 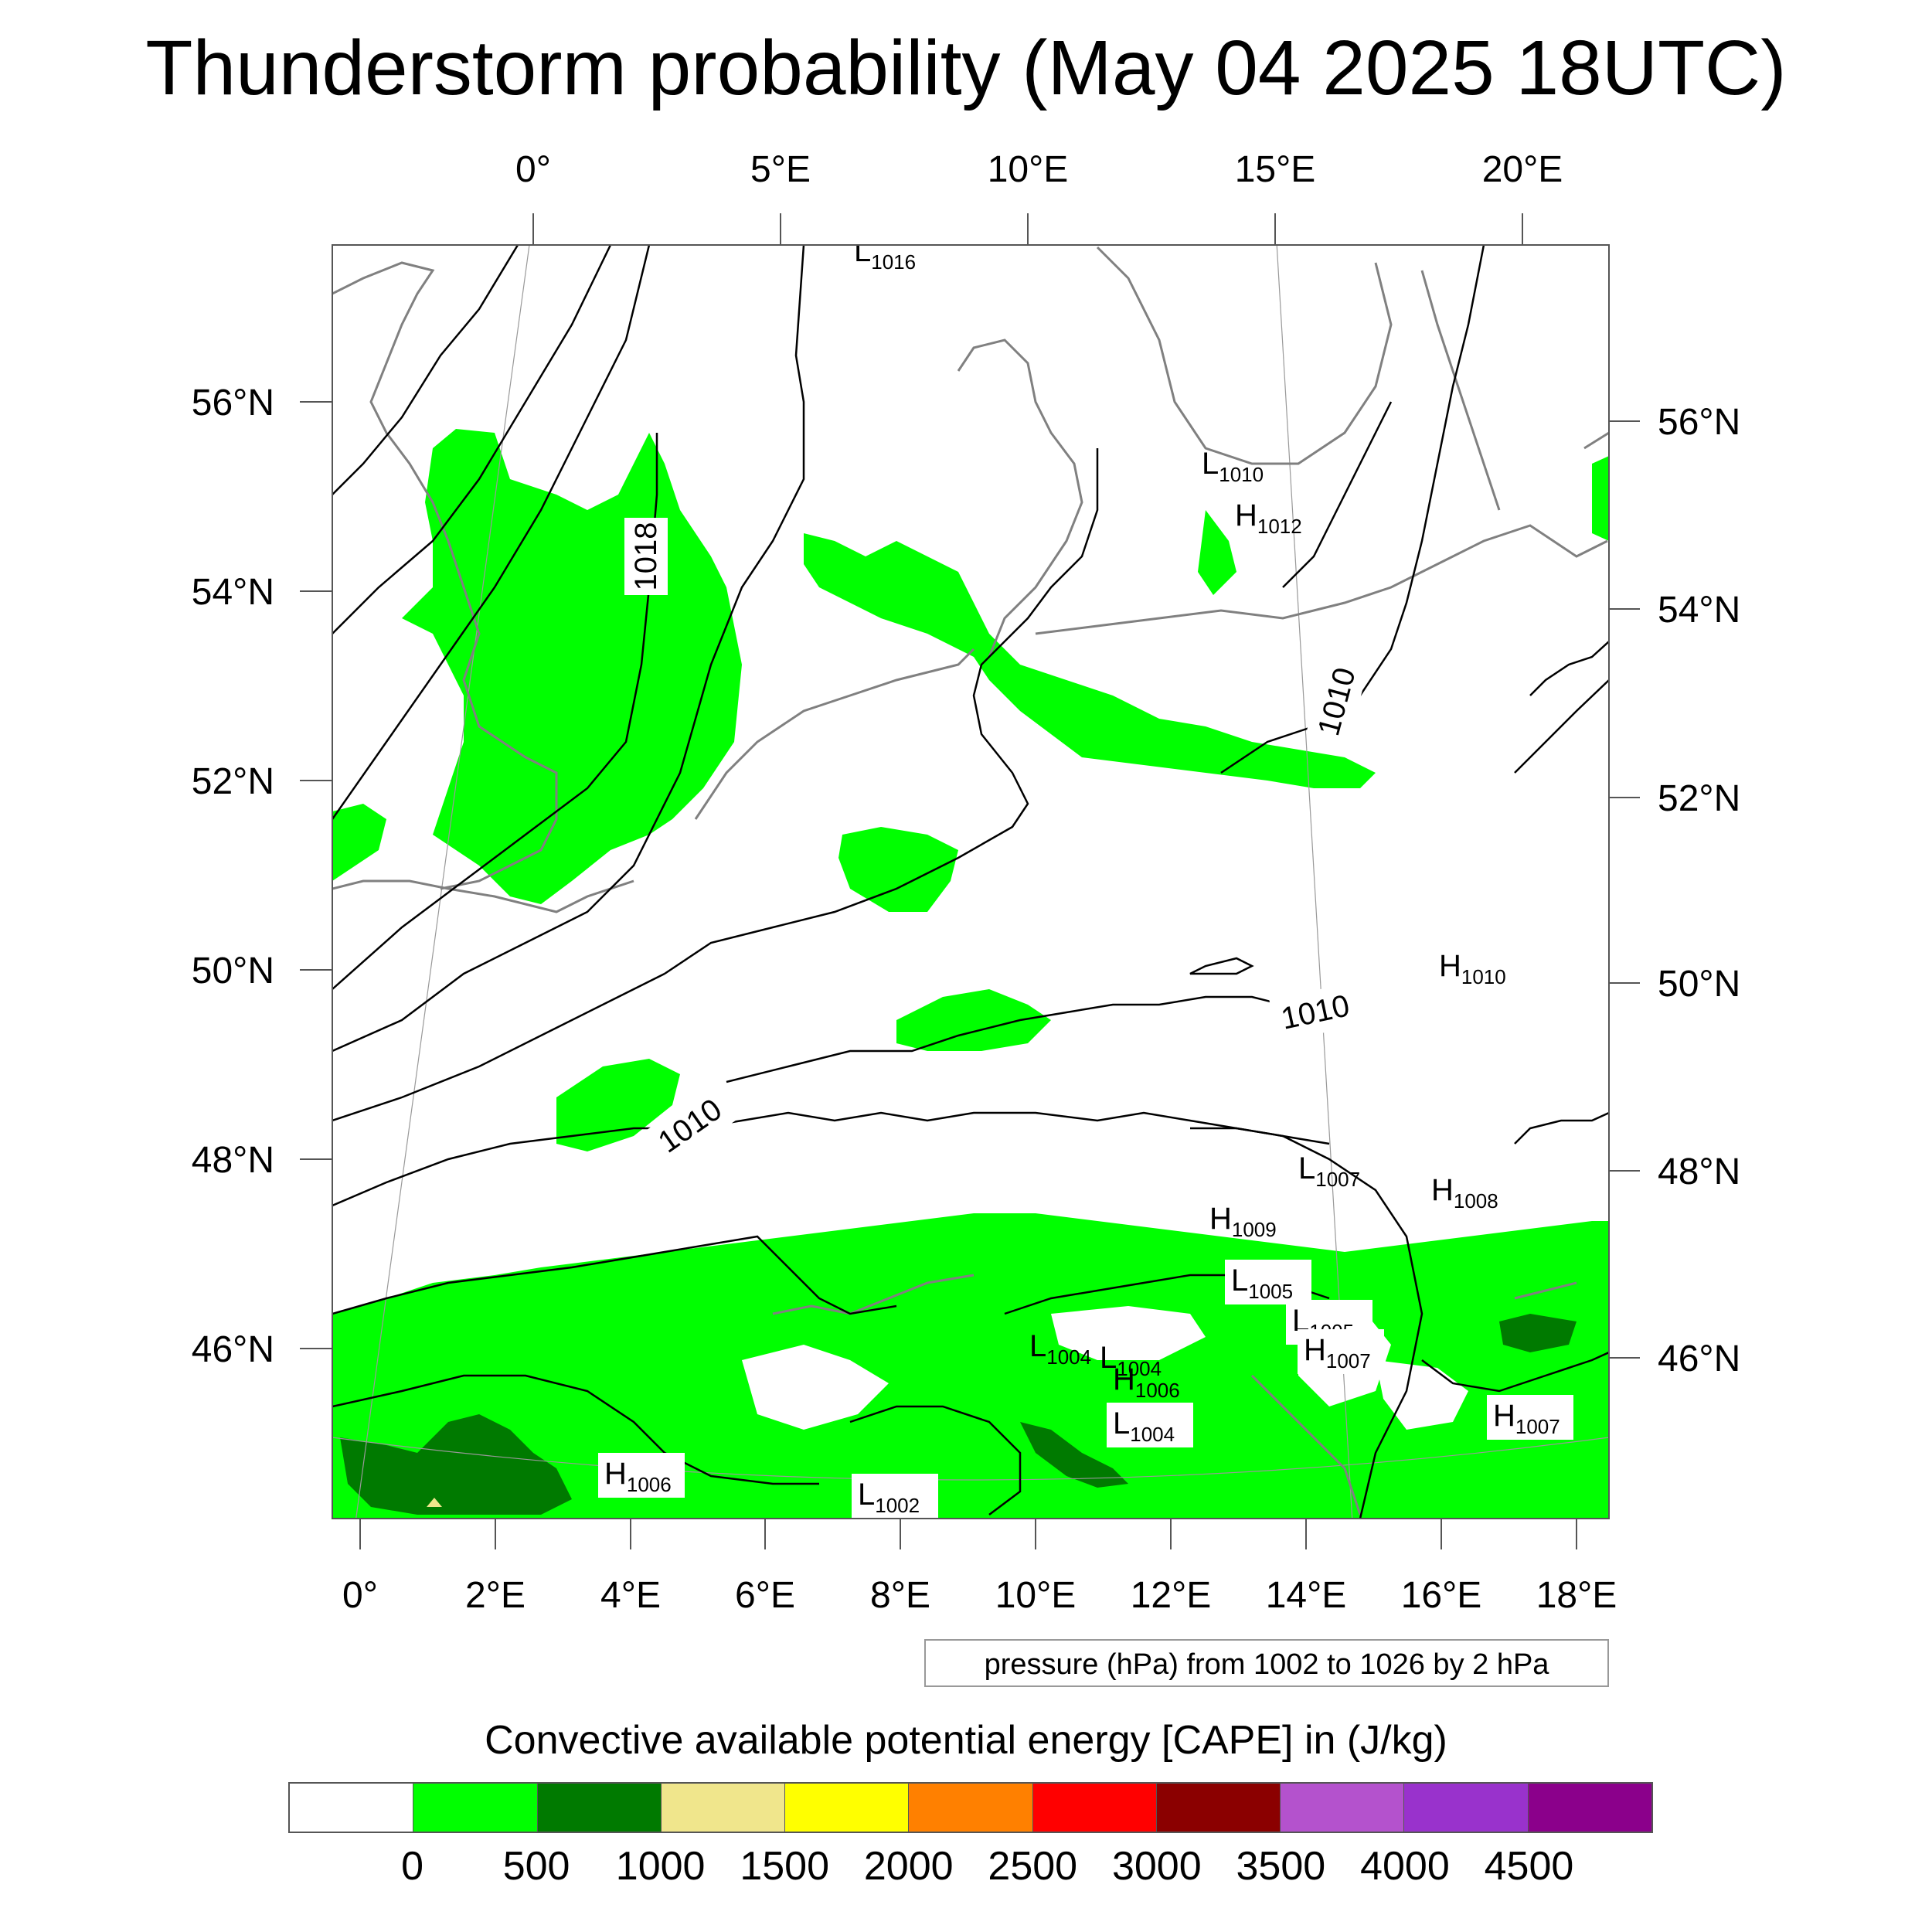 I want to click on svg-text: H1009, so click(x=1243, y=1221).